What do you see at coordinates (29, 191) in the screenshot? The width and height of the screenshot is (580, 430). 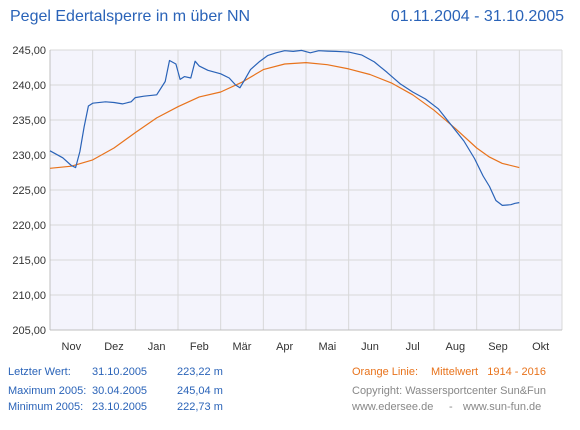 I see `y-tick-label: 225,00` at bounding box center [29, 191].